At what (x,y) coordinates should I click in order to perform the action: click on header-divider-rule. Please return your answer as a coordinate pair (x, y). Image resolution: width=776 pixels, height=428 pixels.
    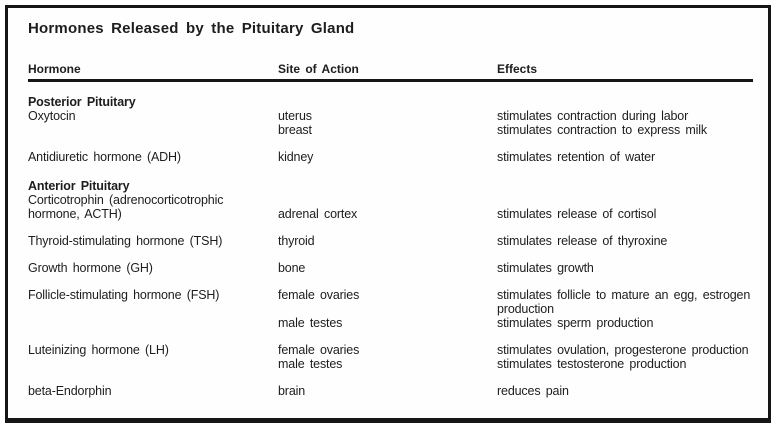
    Looking at the image, I should click on (390, 80).